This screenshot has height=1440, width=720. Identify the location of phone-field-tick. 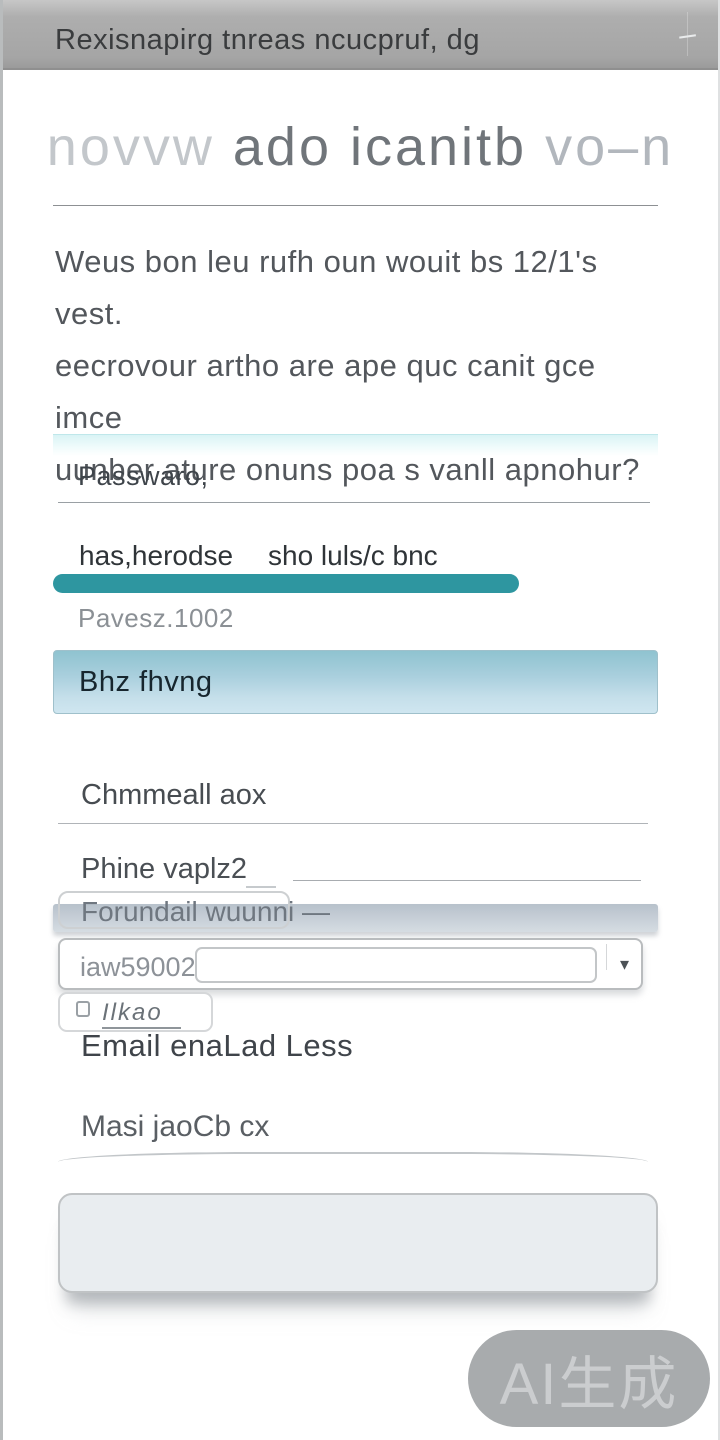
(261, 887).